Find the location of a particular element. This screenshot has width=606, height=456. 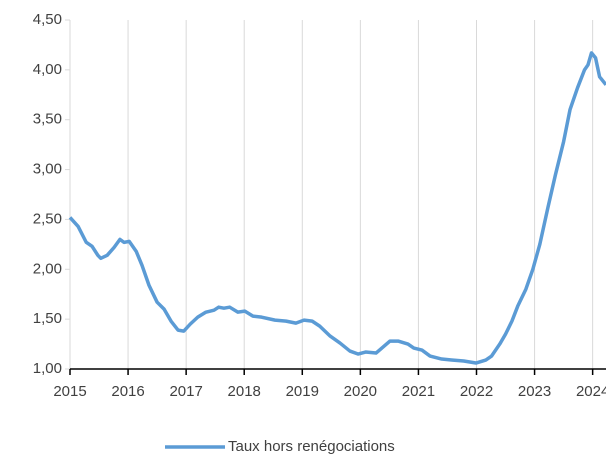

x-tick-label: 2018 is located at coordinates (244, 391).